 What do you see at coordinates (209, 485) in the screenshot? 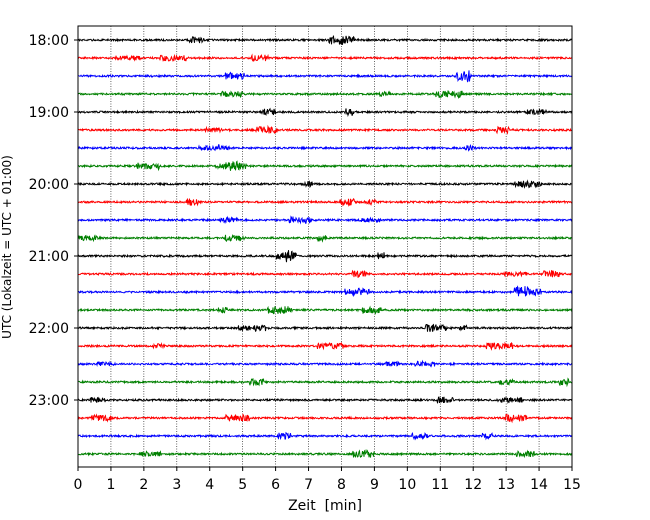
I see `x-tick-label: 4` at bounding box center [209, 485].